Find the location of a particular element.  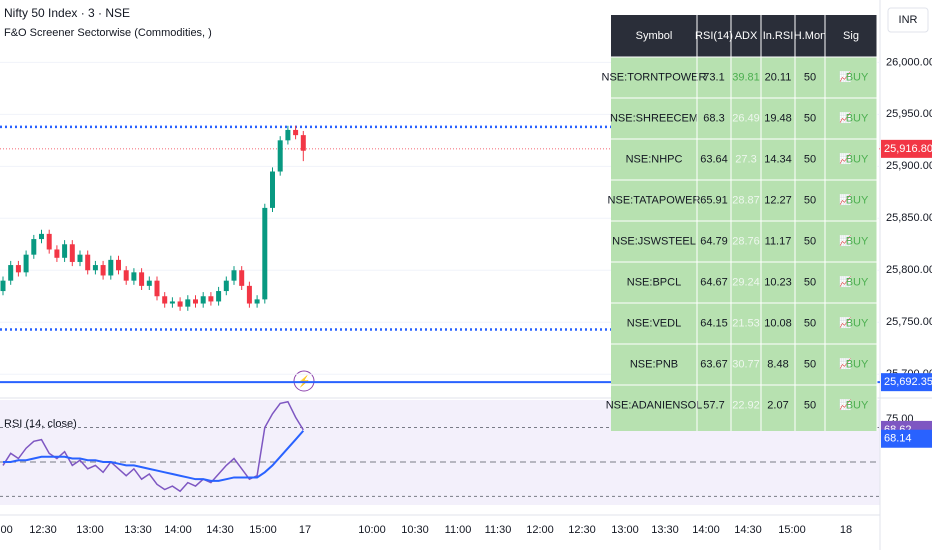

time-label: 14:00 is located at coordinates (178, 530).